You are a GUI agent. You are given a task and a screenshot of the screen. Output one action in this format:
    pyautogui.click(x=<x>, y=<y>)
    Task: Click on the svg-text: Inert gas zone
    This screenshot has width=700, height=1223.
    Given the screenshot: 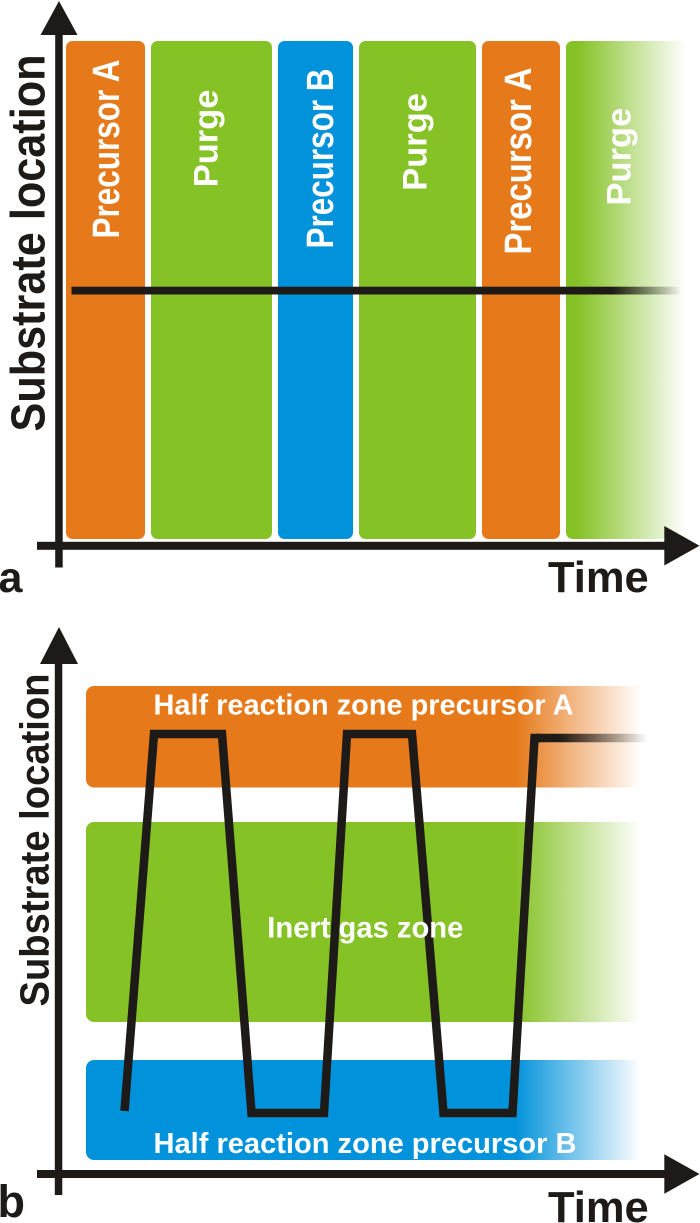 What is the action you would take?
    pyautogui.click(x=365, y=928)
    